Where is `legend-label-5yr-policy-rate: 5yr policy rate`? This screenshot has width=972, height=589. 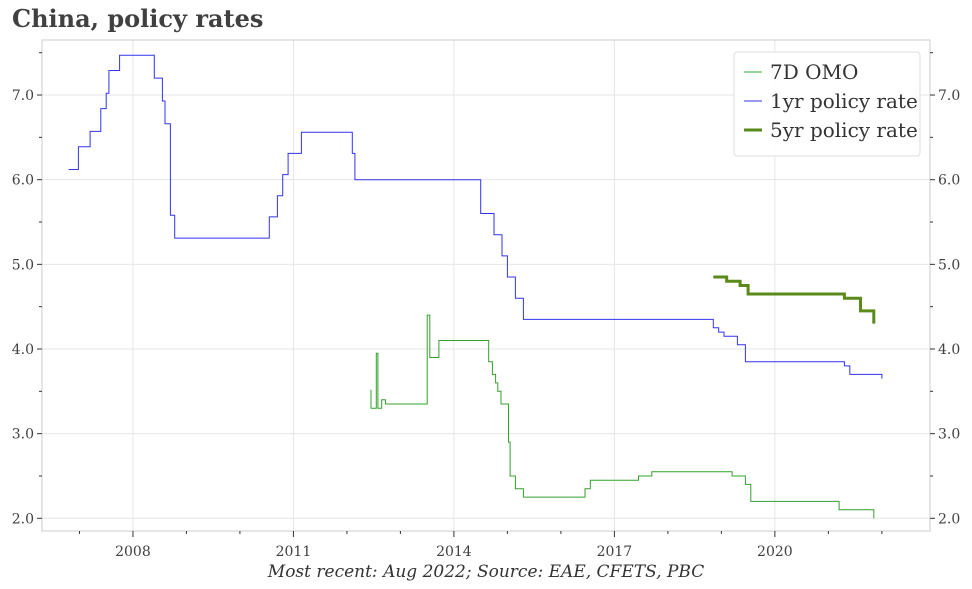
legend-label-5yr-policy-rate: 5yr policy rate is located at coordinates (844, 130).